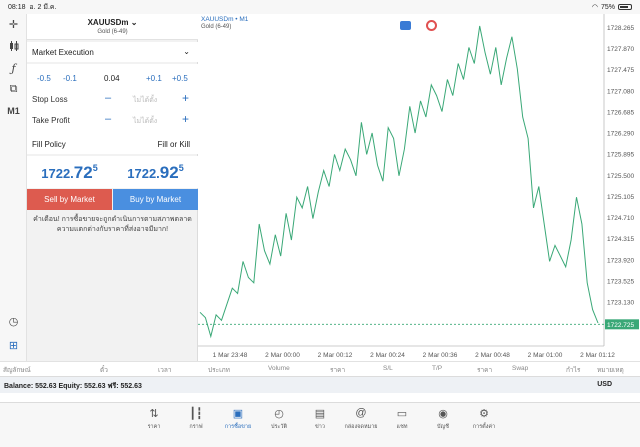 Image resolution: width=640 pixels, height=447 pixels. Describe the element at coordinates (620, 28) in the screenshot. I see `y-tick-label: 1728.265` at that location.